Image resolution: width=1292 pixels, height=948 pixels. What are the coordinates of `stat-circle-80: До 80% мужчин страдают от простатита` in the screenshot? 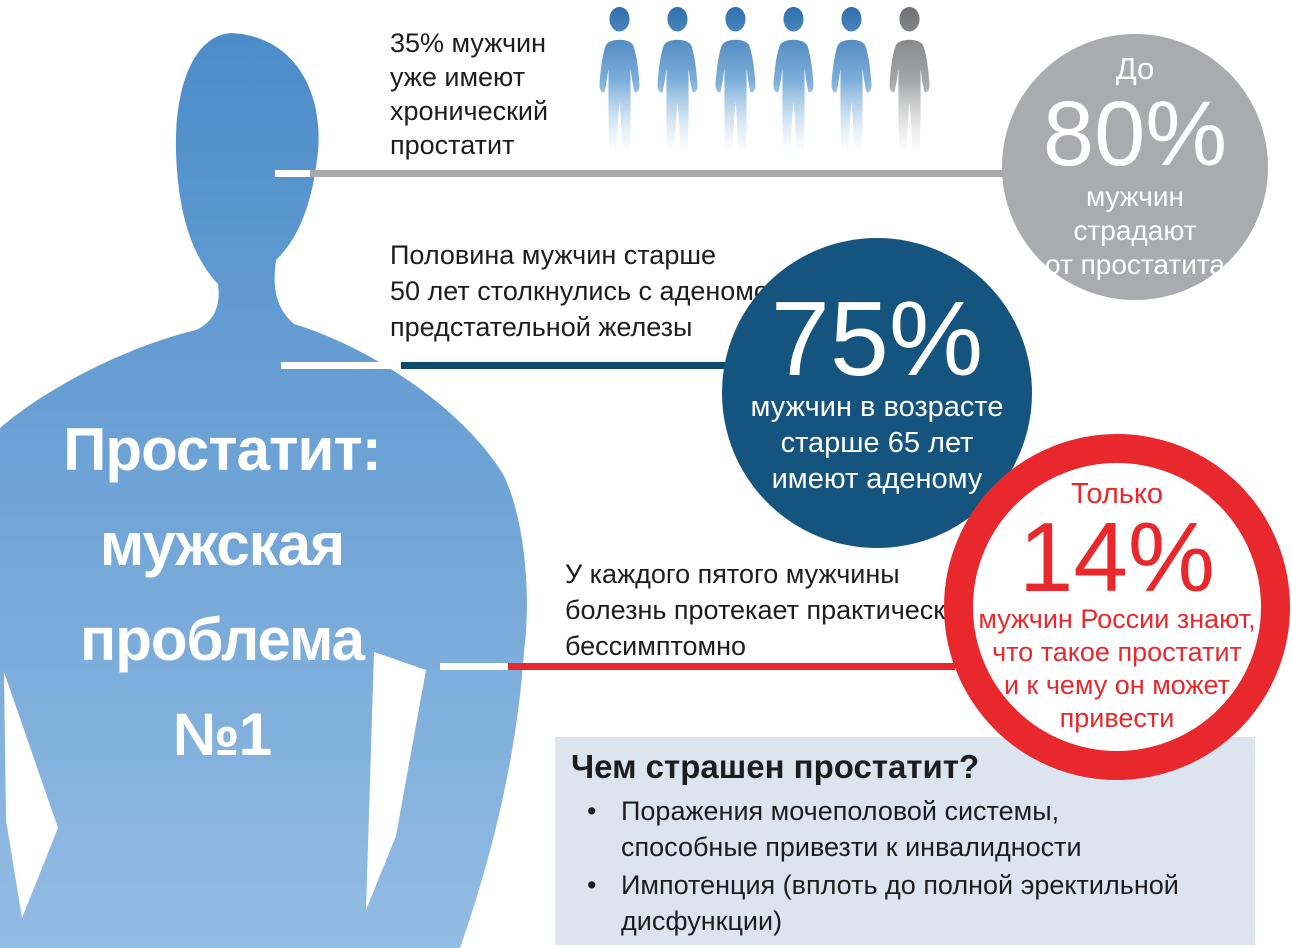 It's located at (1135, 167).